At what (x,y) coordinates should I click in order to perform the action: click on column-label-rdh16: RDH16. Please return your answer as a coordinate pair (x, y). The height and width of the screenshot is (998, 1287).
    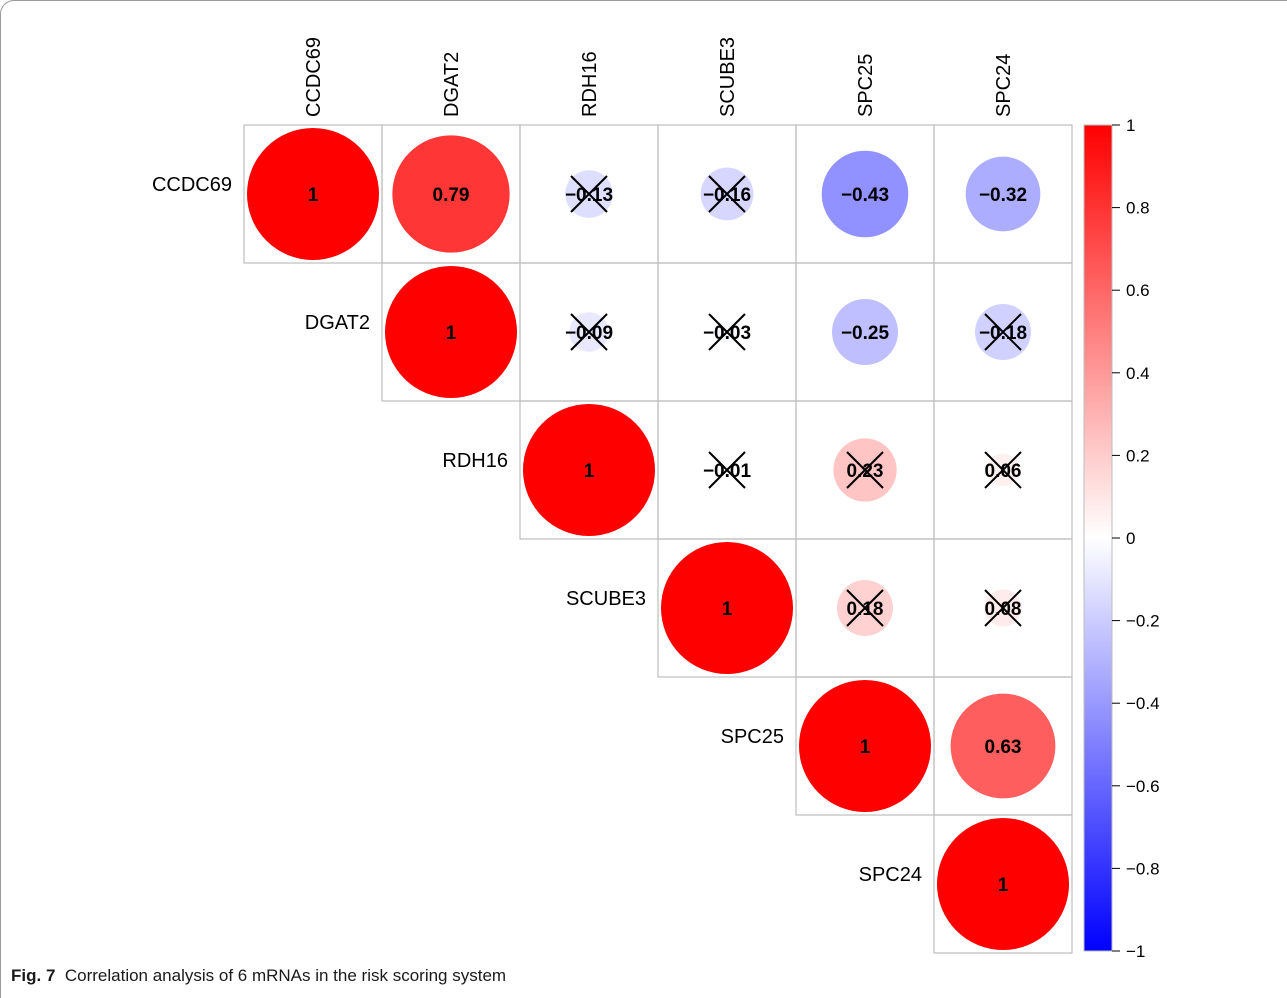
    Looking at the image, I should click on (590, 84).